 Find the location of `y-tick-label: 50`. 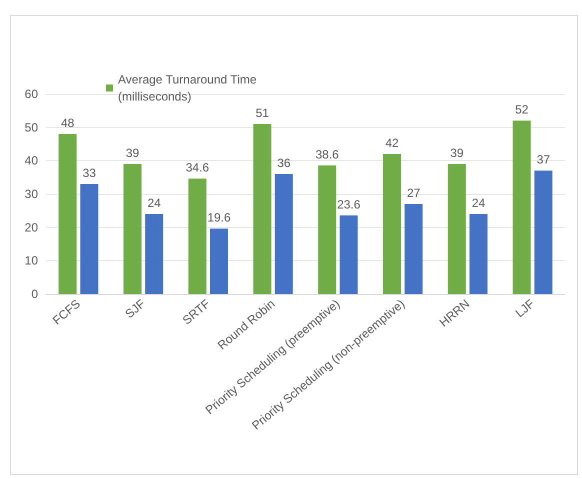

y-tick-label: 50 is located at coordinates (31, 127).